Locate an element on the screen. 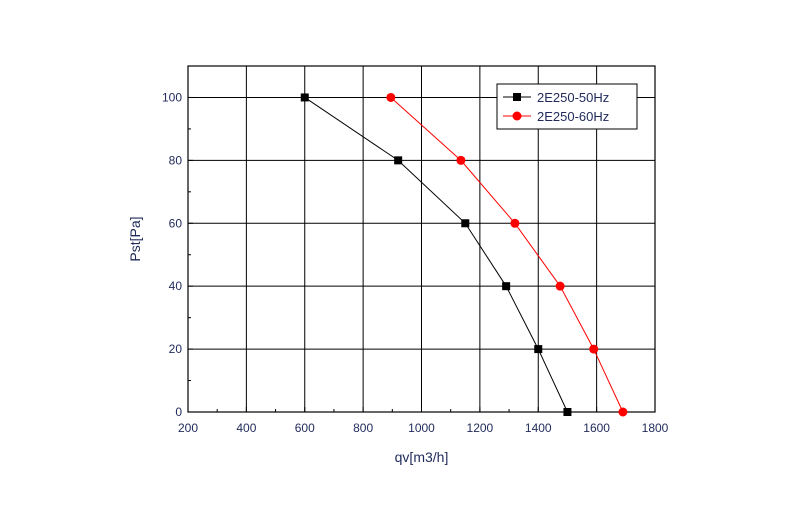 The width and height of the screenshot is (800, 530). y-tick-label: 100 is located at coordinates (172, 97).